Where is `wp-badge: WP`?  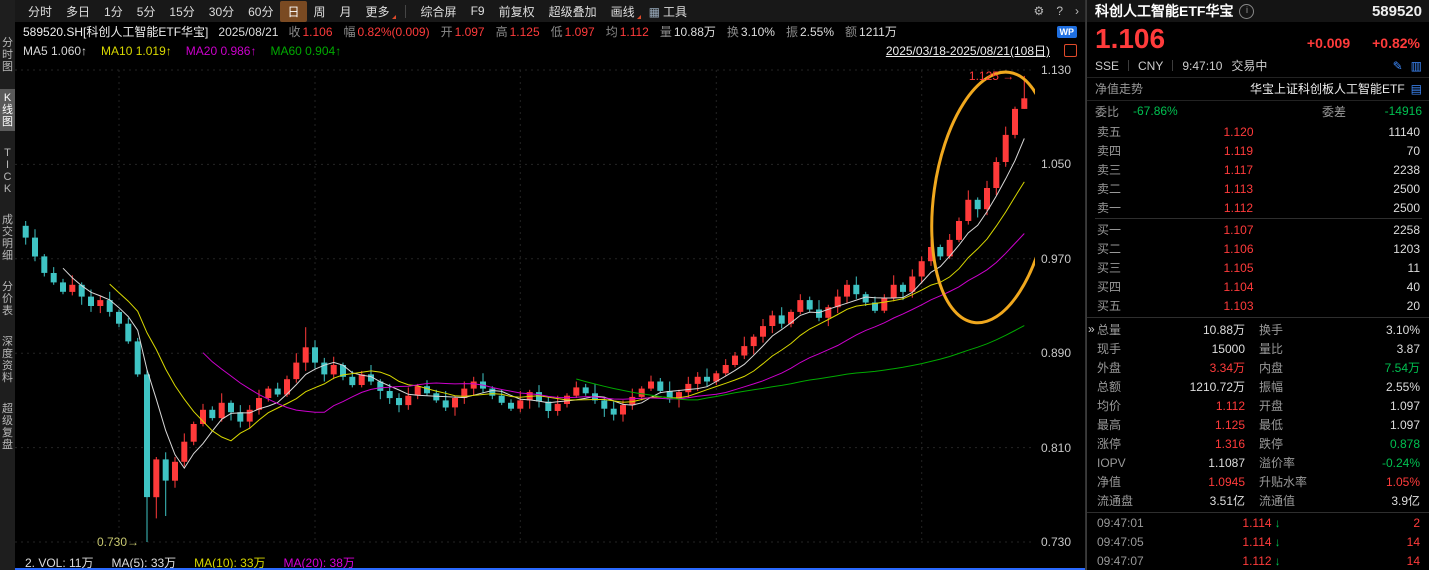
wp-badge: WP is located at coordinates (1066, 31).